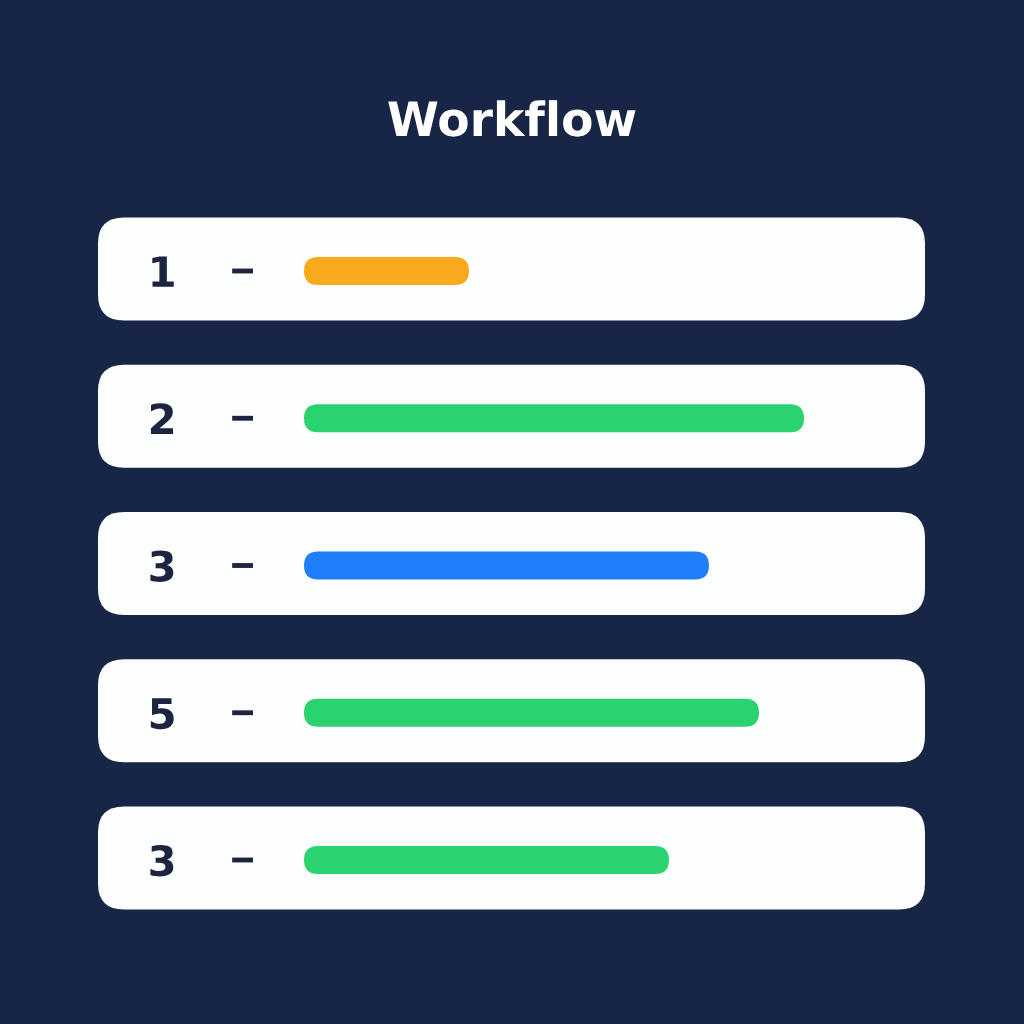 This screenshot has height=1024, width=1024. Describe the element at coordinates (161, 419) in the screenshot. I see `y-tick-label: 2` at that location.